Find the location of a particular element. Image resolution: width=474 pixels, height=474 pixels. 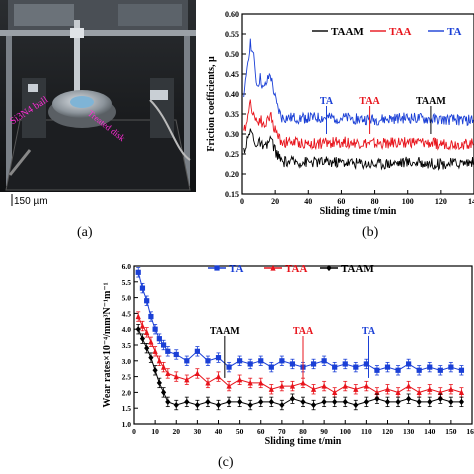

y-tick-label: 0.50 is located at coordinates (232, 54).